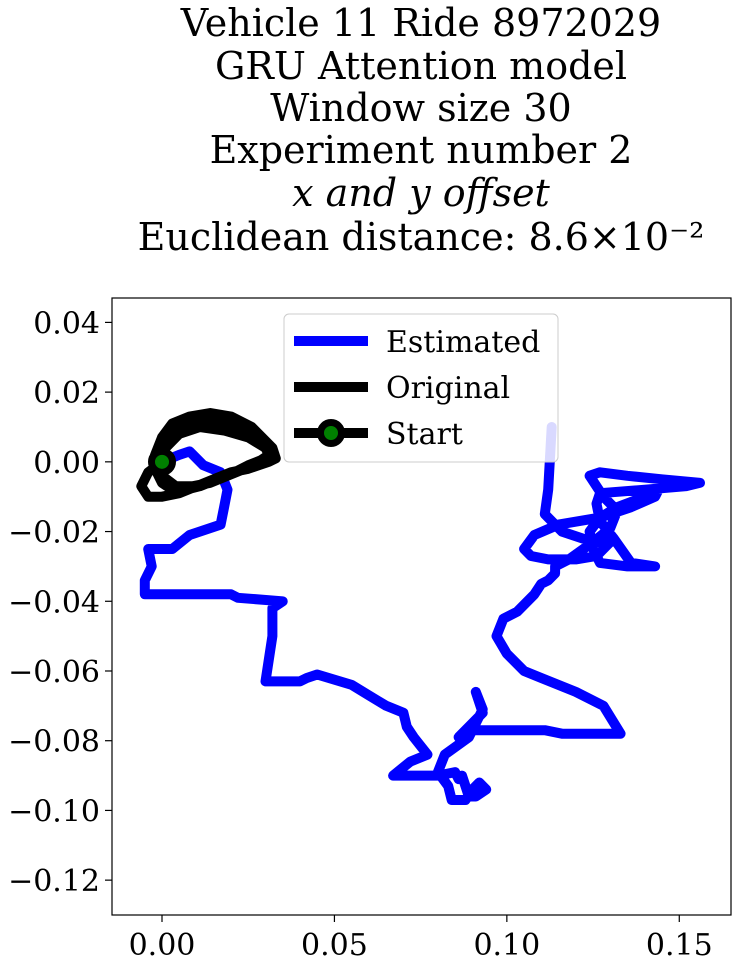  I want to click on x-tick-label: 0.15, so click(679, 944).